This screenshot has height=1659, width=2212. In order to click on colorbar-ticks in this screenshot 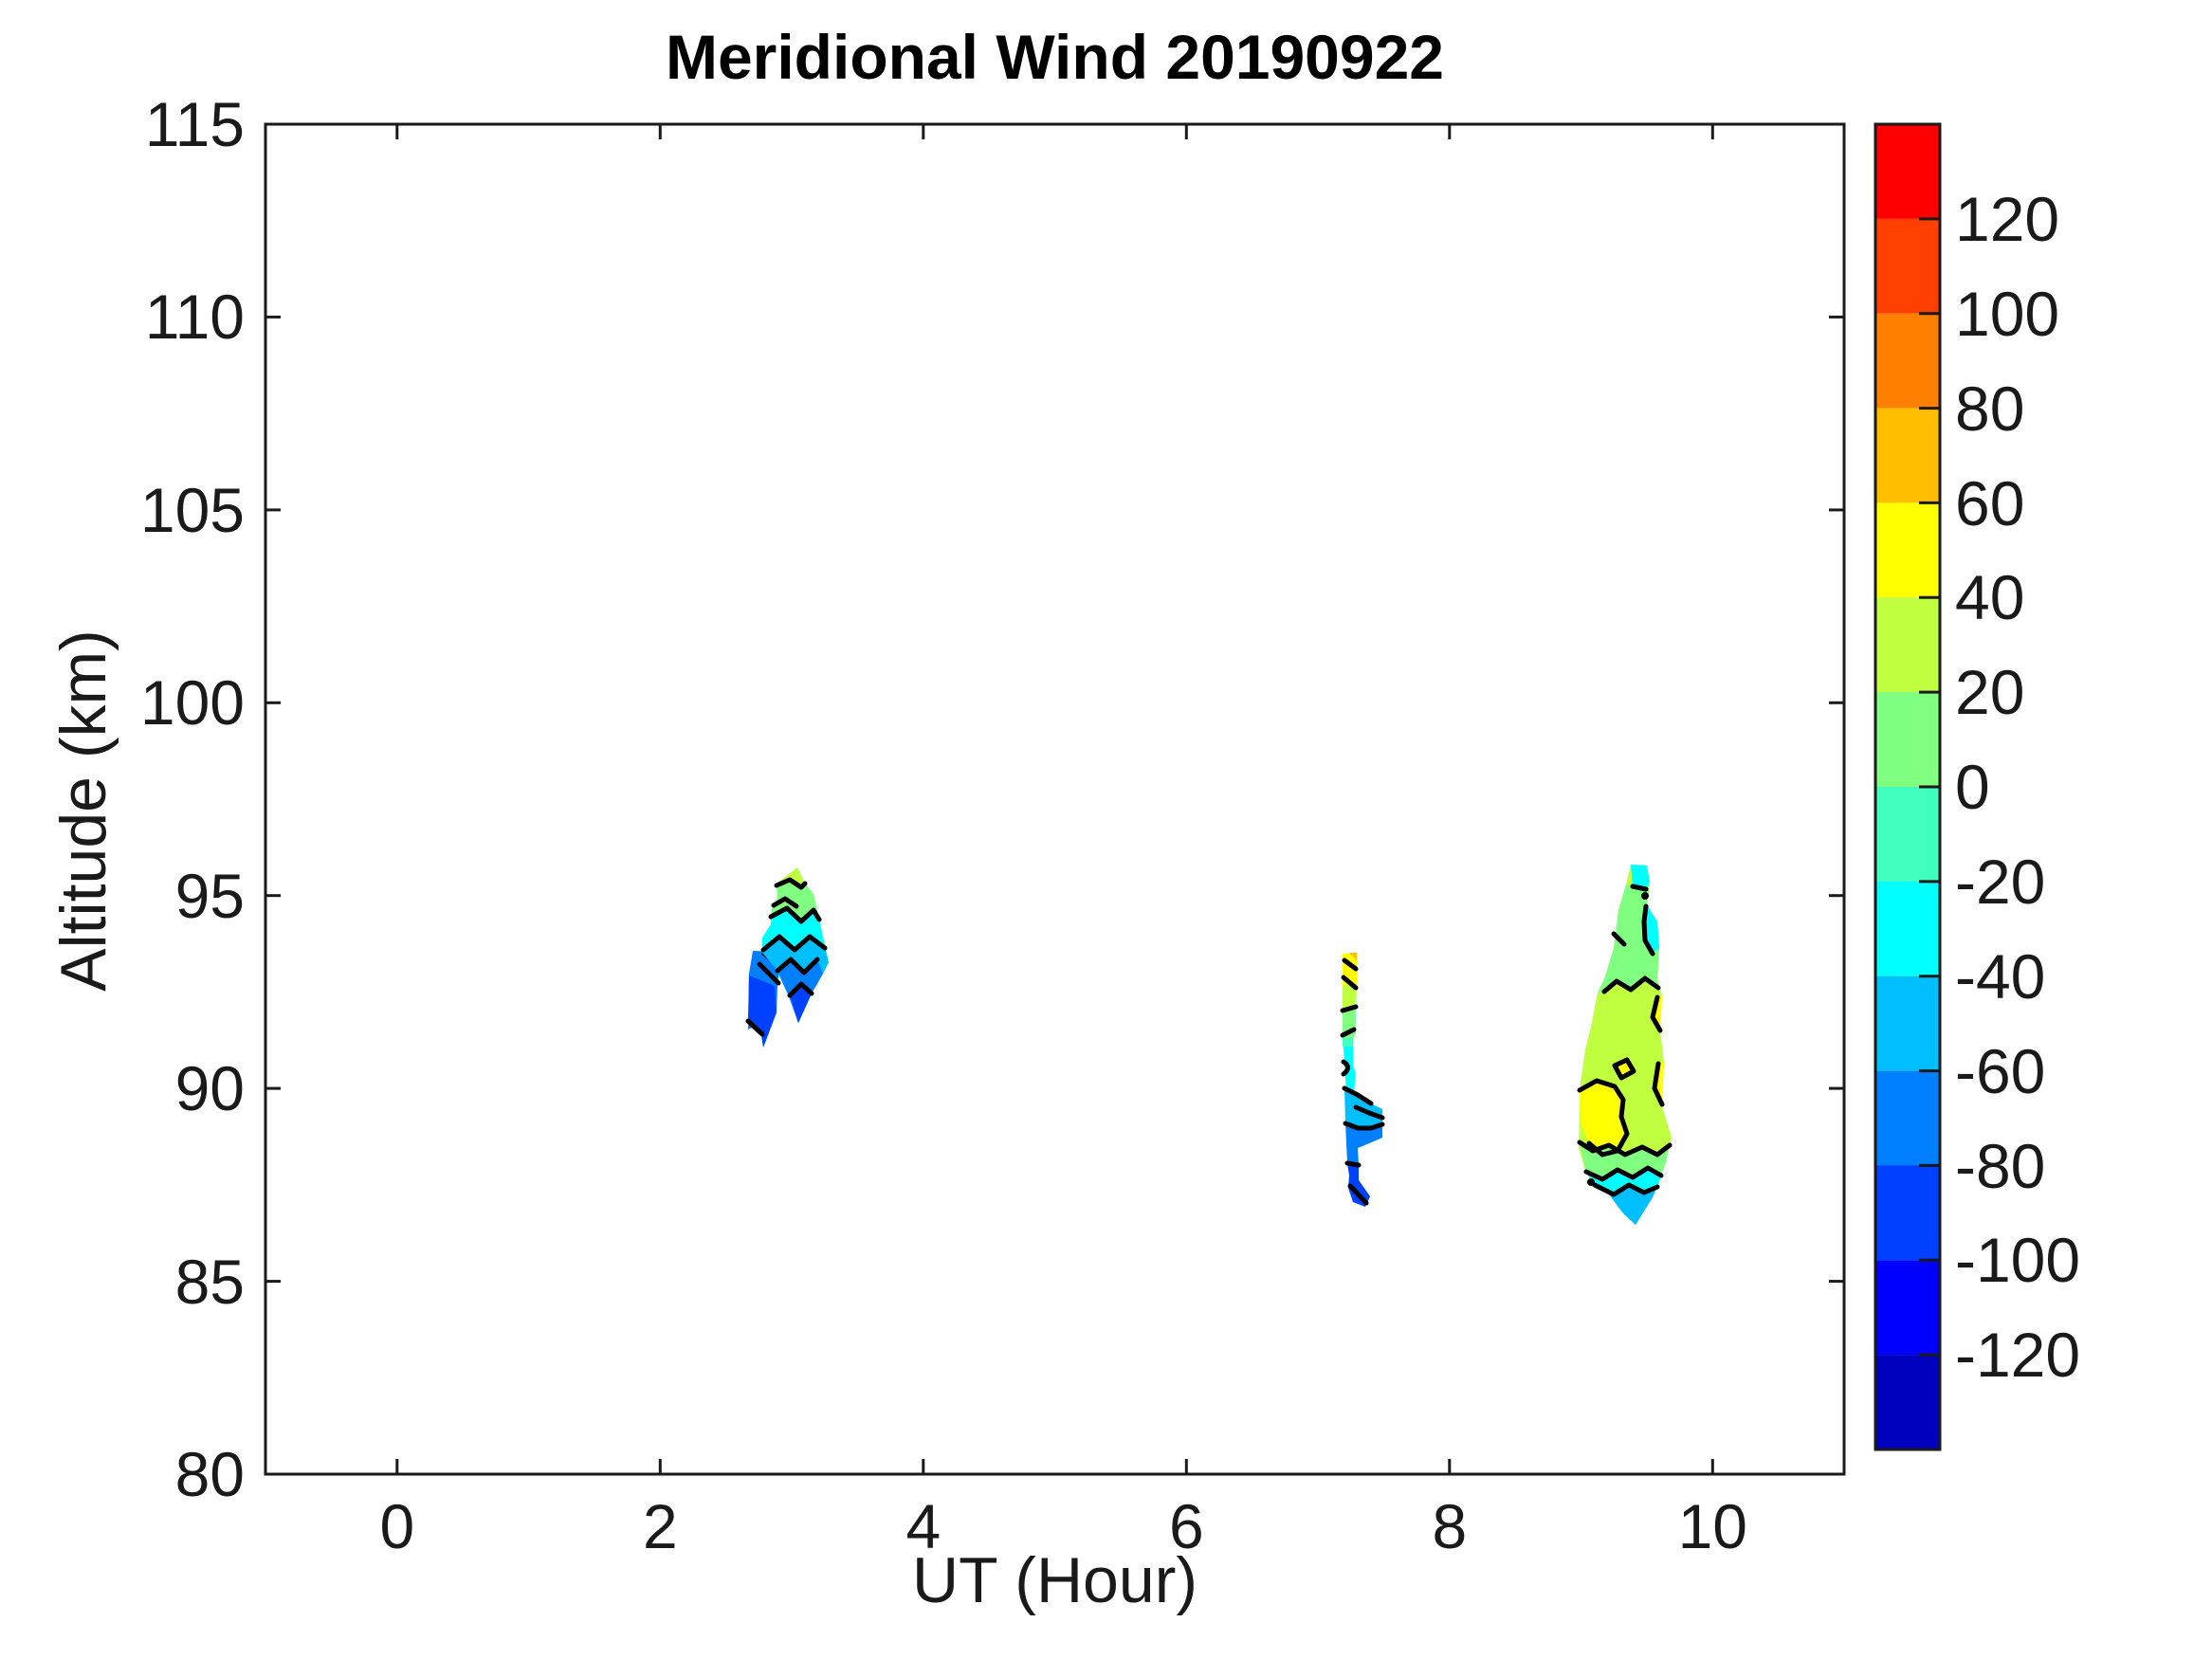, I will do `click(1929, 787)`.